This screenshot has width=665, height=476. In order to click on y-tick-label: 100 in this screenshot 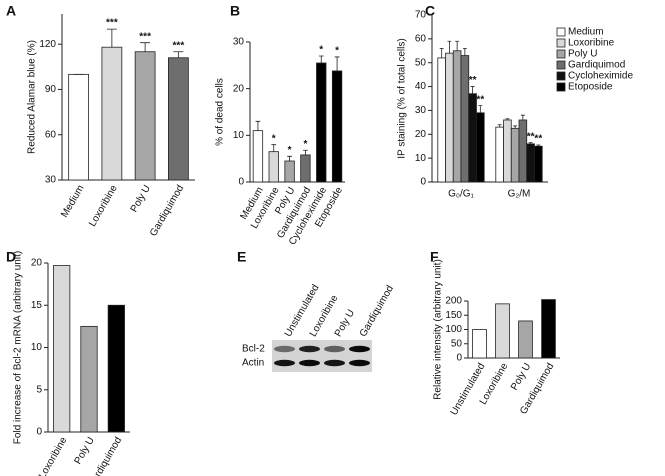, I will do `click(453, 329)`.